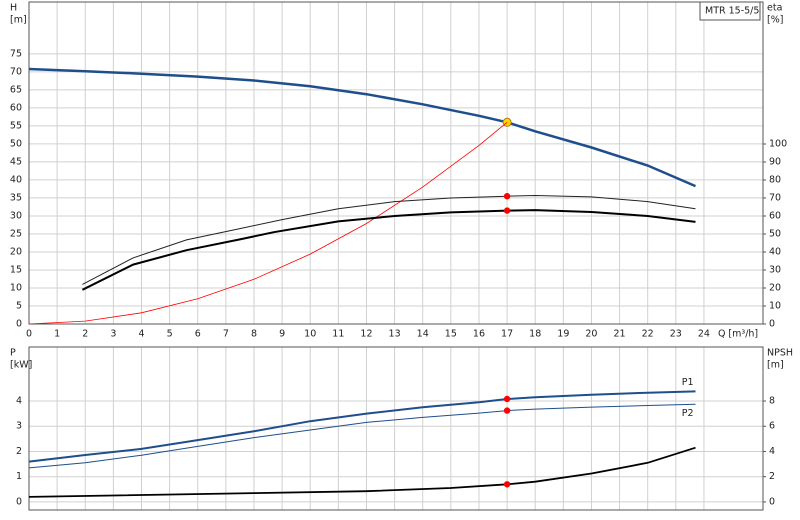 This screenshot has width=800, height=520. Describe the element at coordinates (775, 288) in the screenshot. I see `y2-tick-label: 20` at that location.